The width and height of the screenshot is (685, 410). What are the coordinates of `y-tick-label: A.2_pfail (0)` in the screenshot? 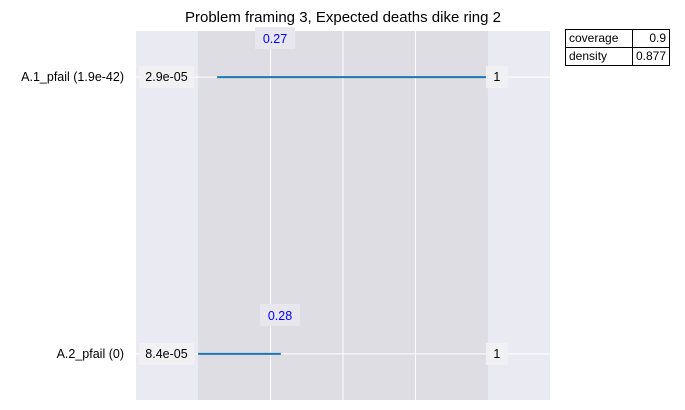 It's located at (90, 354).